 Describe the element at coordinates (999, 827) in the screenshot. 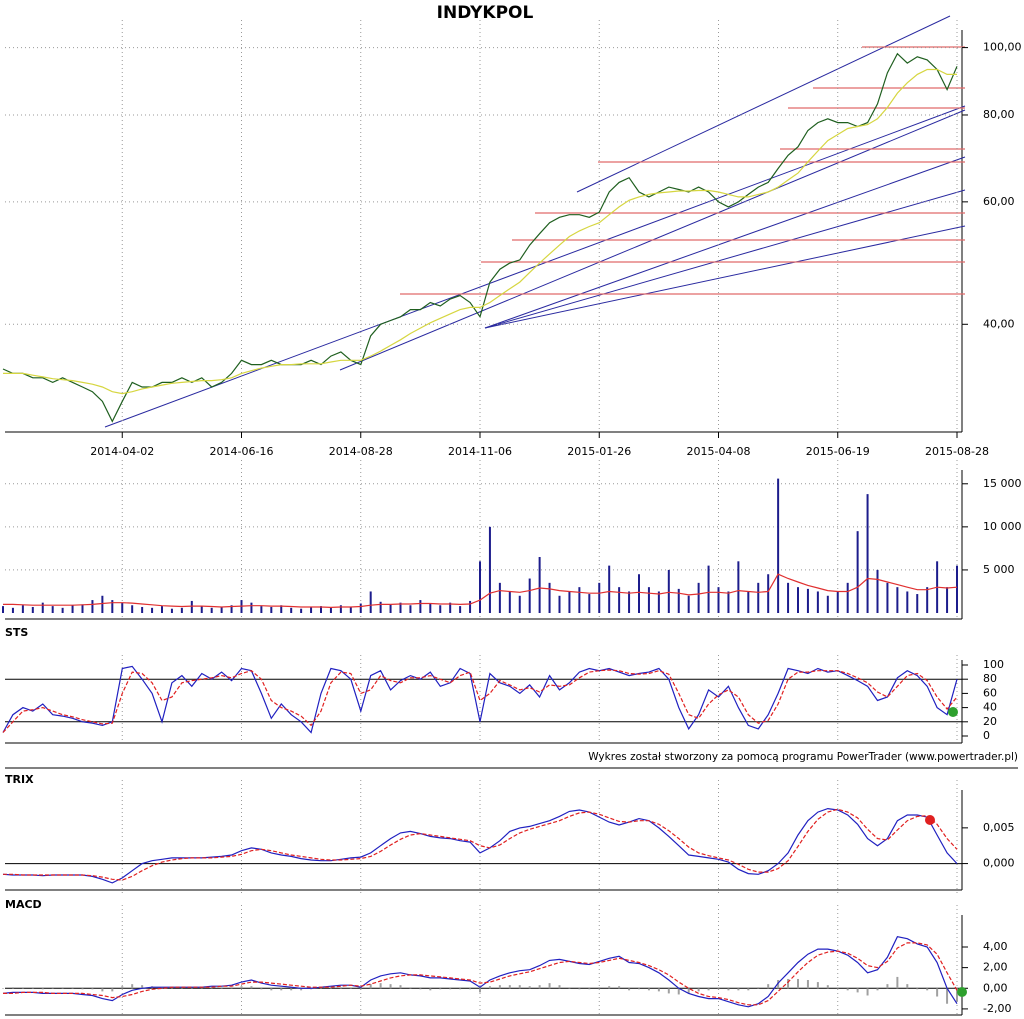

I see `y-tick-label: 0,005` at that location.